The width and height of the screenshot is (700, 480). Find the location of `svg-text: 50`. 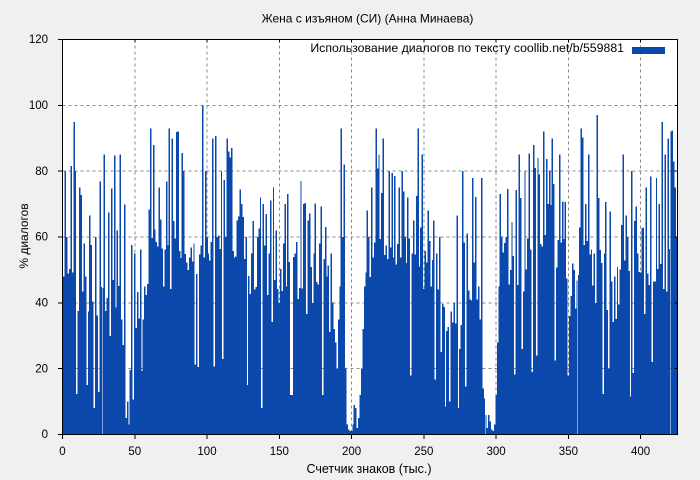

svg-text: 50 is located at coordinates (134, 452).